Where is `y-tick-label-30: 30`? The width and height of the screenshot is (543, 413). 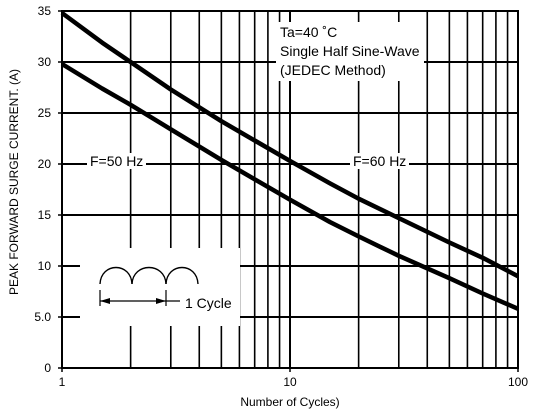 y-tick-label-30: 30 is located at coordinates (44, 62).